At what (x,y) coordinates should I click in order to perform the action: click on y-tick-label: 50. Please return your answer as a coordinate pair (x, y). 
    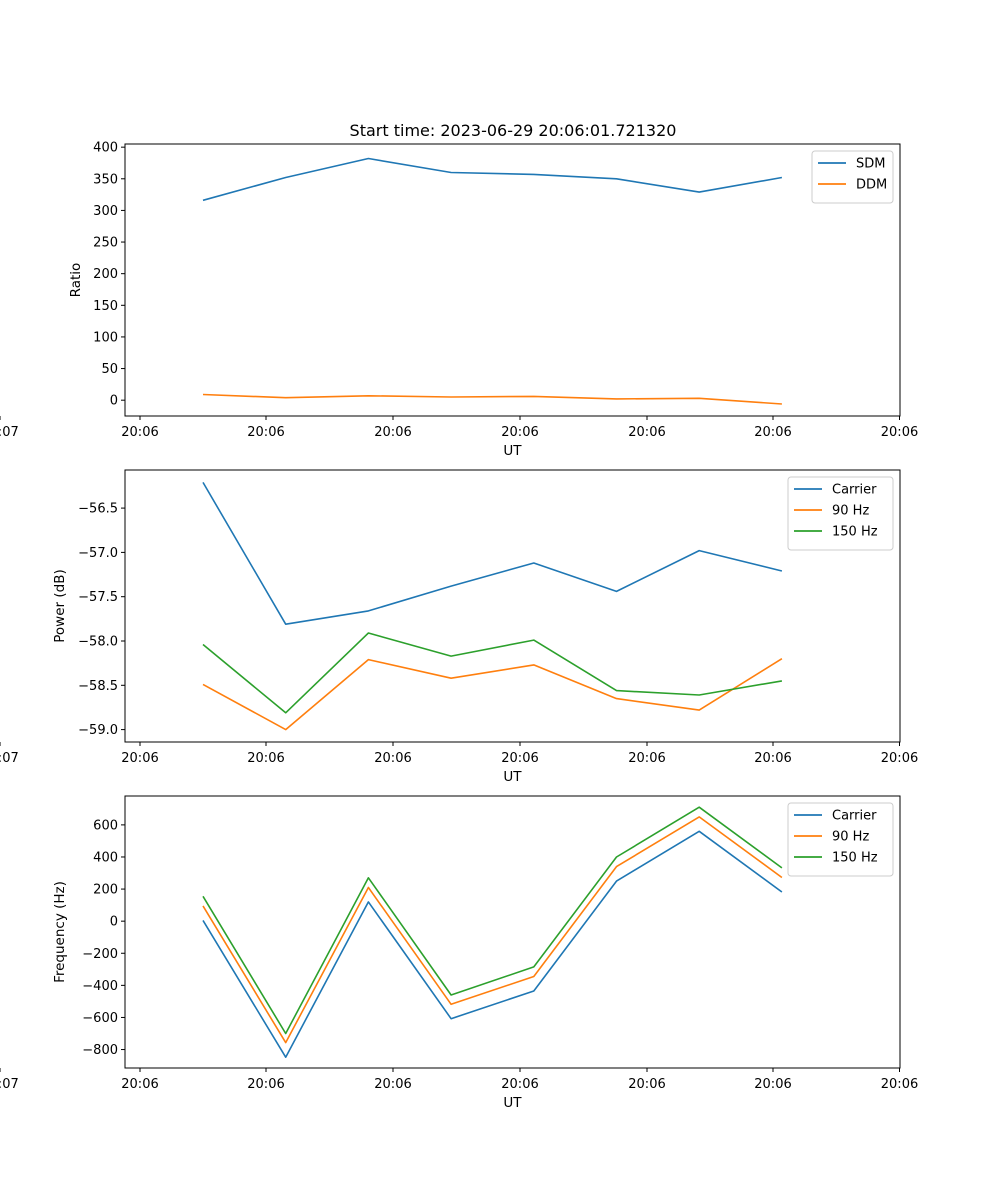
    Looking at the image, I should click on (109, 369).